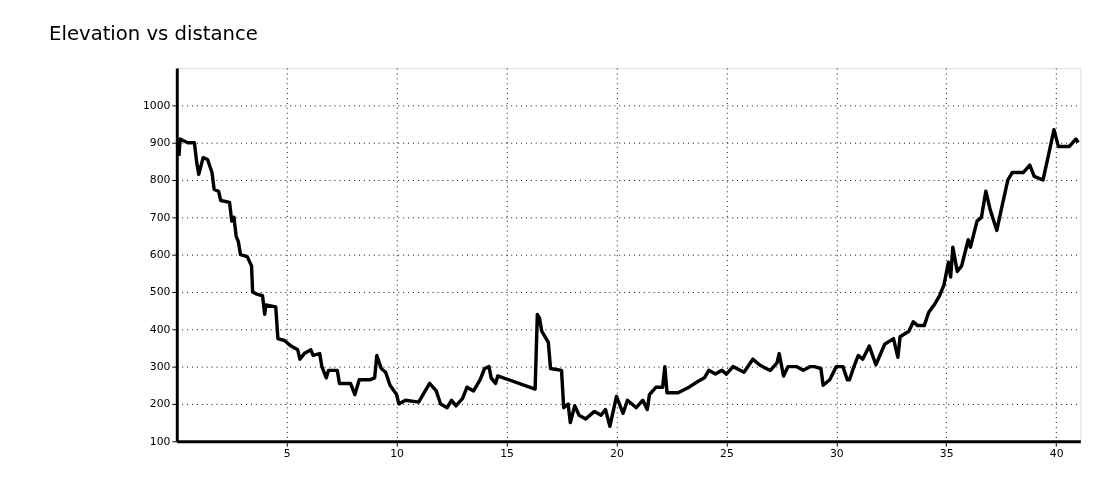 This screenshot has width=1100, height=500. What do you see at coordinates (160, 441) in the screenshot?
I see `y-tick-label: 100` at bounding box center [160, 441].